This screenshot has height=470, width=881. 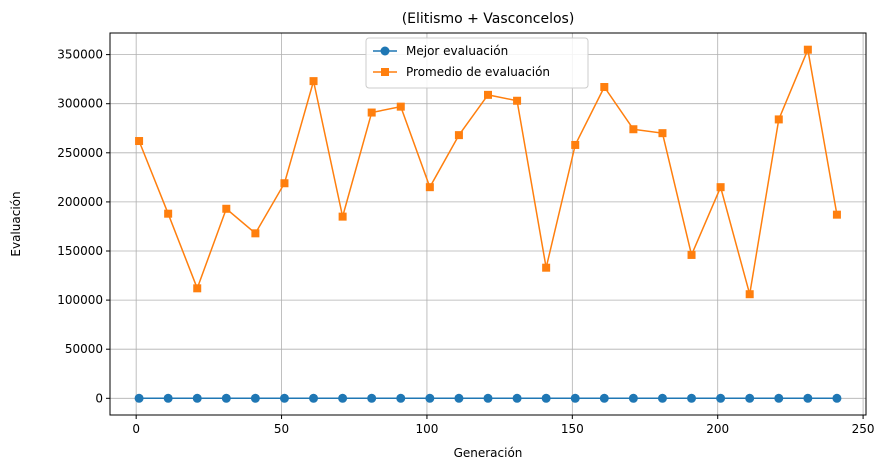 I want to click on x-tick-label: 0, so click(x=136, y=429).